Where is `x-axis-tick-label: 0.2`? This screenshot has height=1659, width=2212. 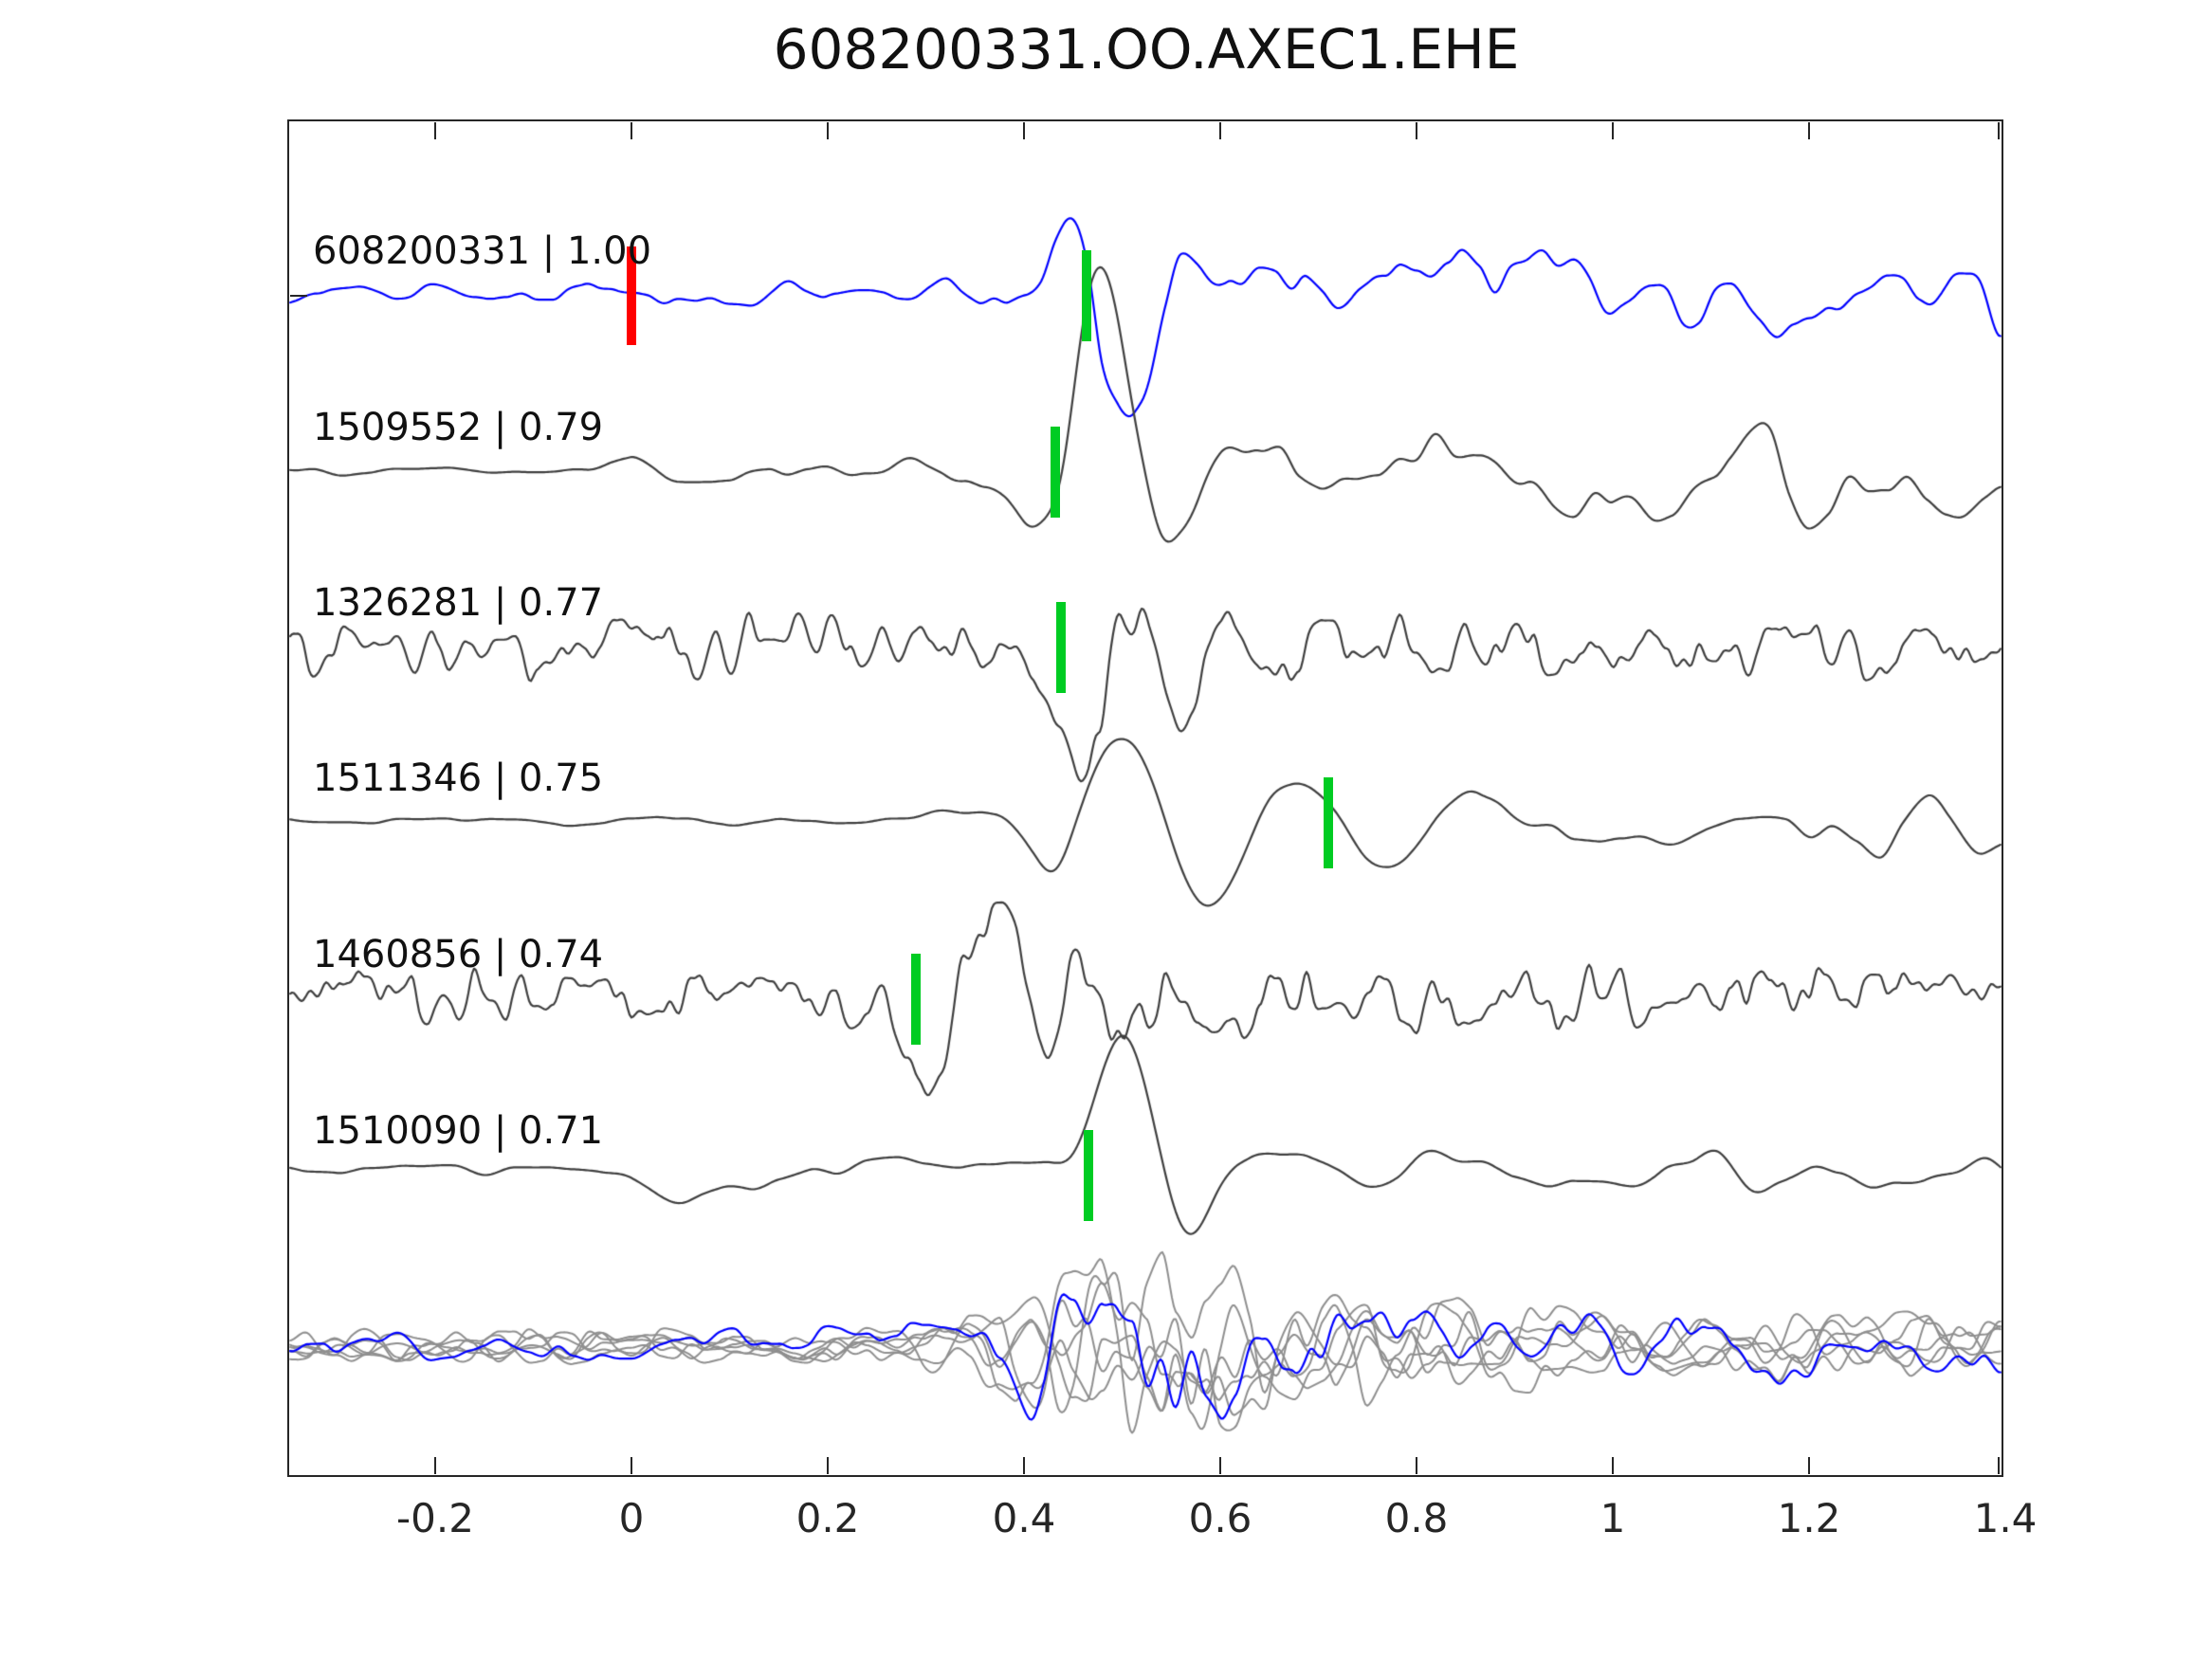 x-axis-tick-label: 0.2 is located at coordinates (827, 1518).